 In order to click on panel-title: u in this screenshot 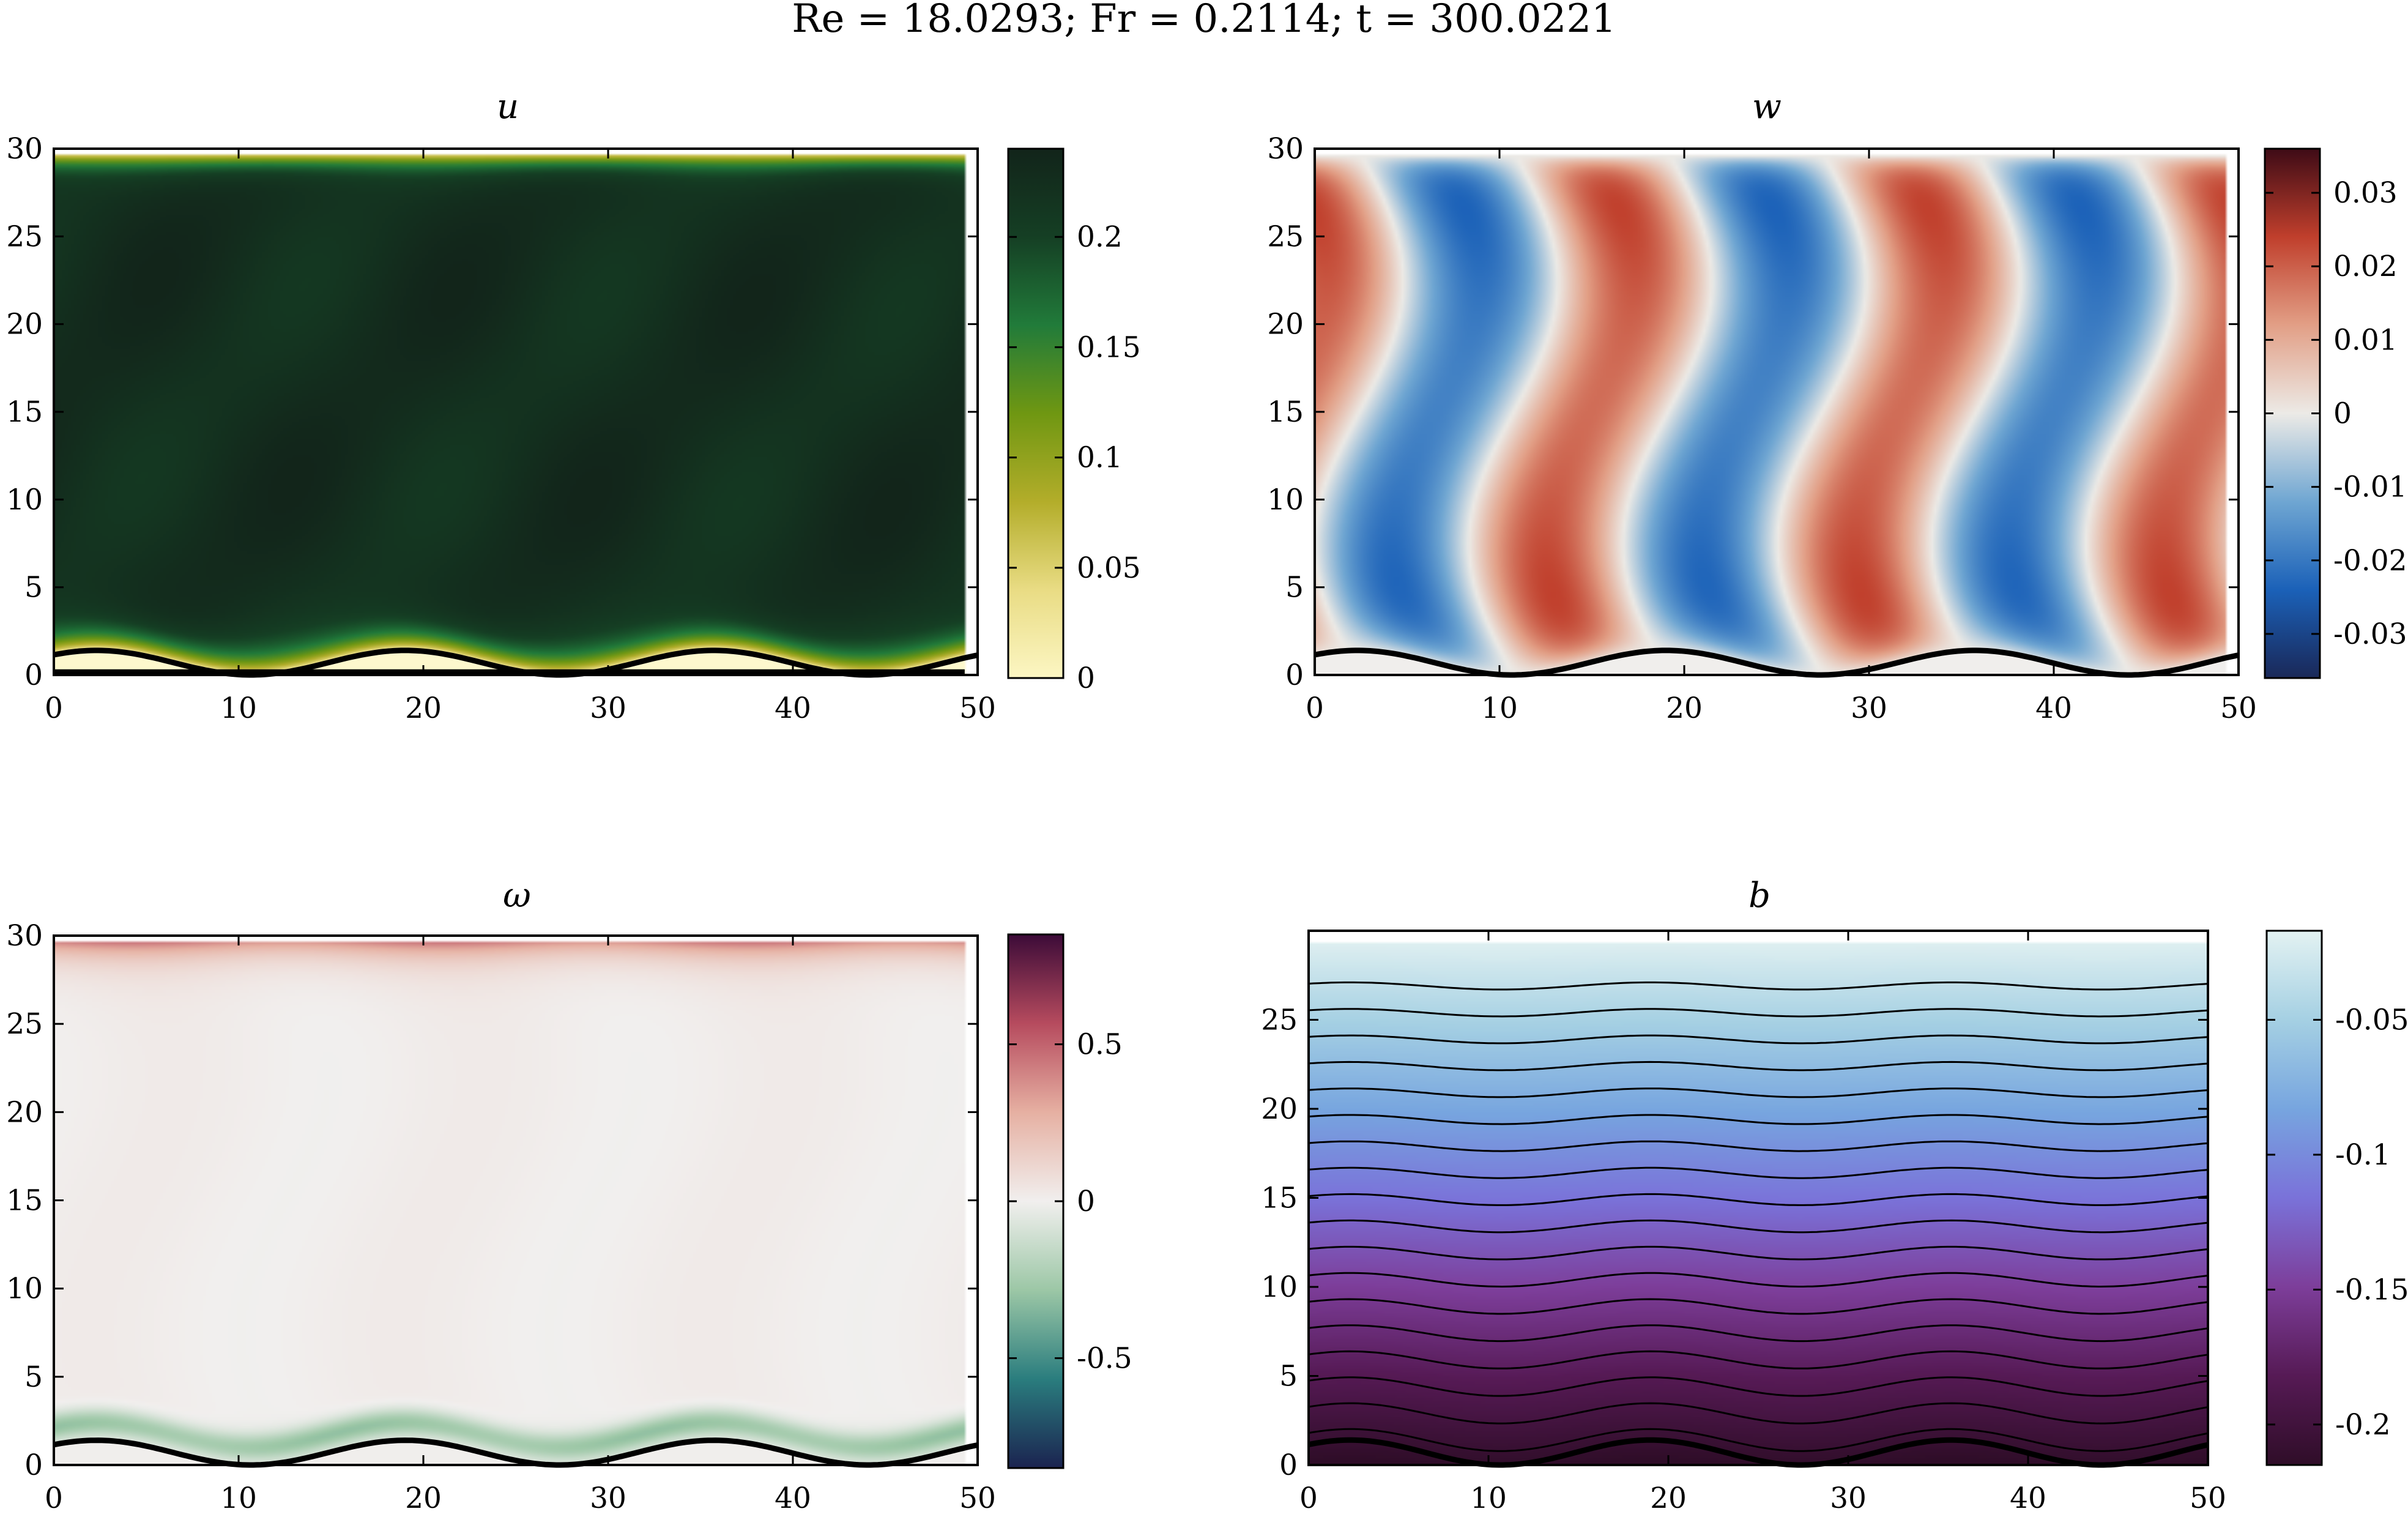, I will do `click(508, 107)`.